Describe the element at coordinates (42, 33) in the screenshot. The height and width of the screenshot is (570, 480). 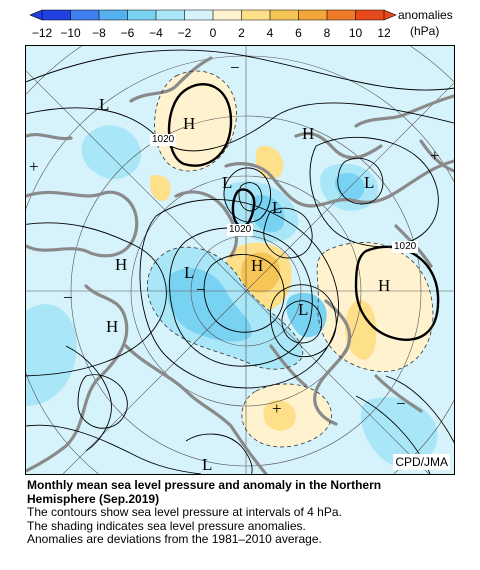
I see `colorbar-tick-label: −12` at that location.